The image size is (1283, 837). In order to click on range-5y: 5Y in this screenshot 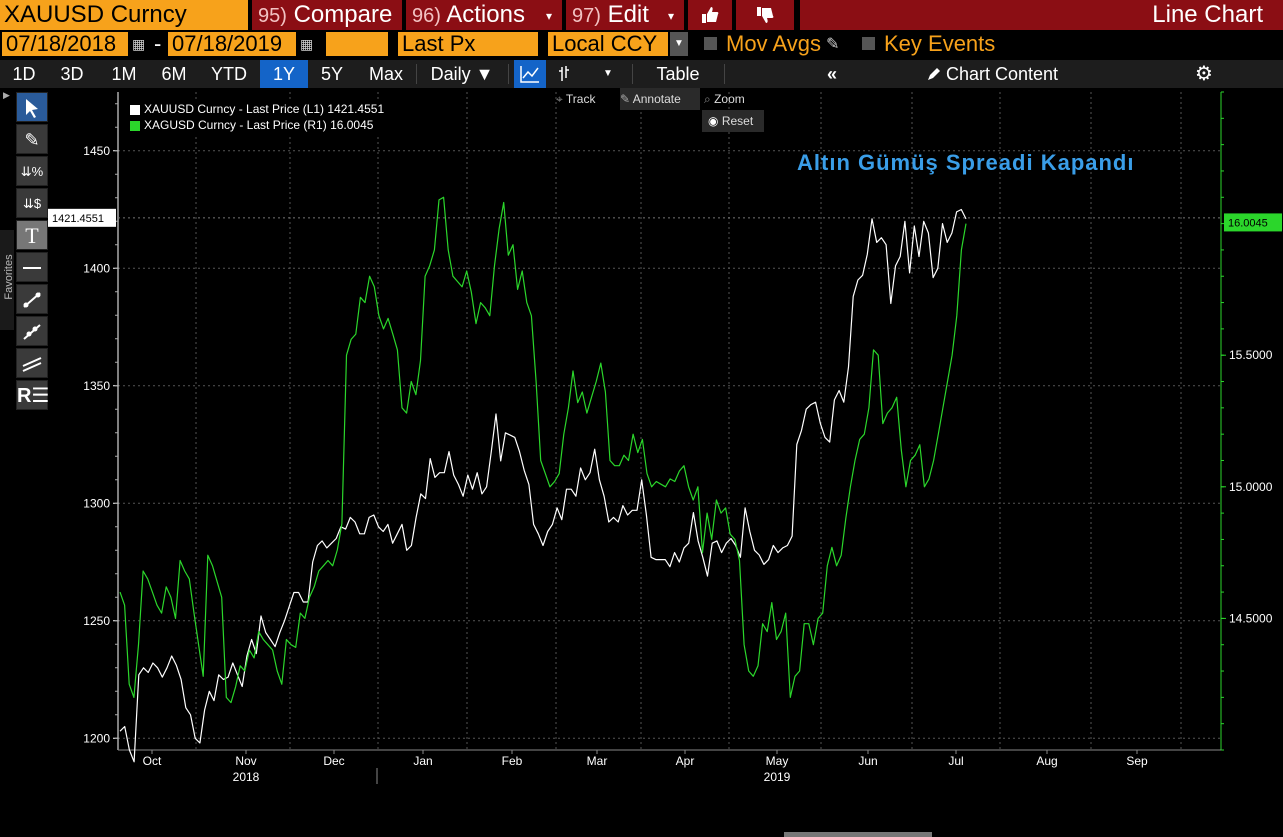, I will do `click(332, 74)`.